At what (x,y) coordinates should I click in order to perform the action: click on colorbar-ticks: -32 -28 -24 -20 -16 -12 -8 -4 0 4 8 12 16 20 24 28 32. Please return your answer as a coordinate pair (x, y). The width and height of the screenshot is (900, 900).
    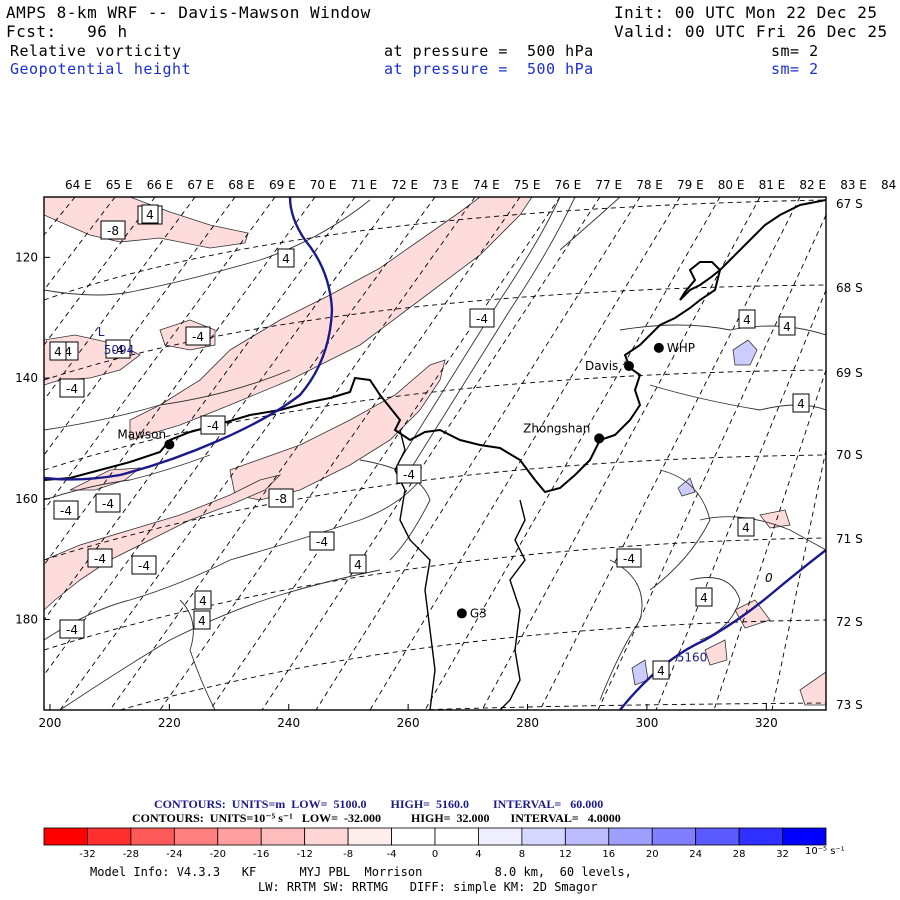
    Looking at the image, I should click on (434, 854).